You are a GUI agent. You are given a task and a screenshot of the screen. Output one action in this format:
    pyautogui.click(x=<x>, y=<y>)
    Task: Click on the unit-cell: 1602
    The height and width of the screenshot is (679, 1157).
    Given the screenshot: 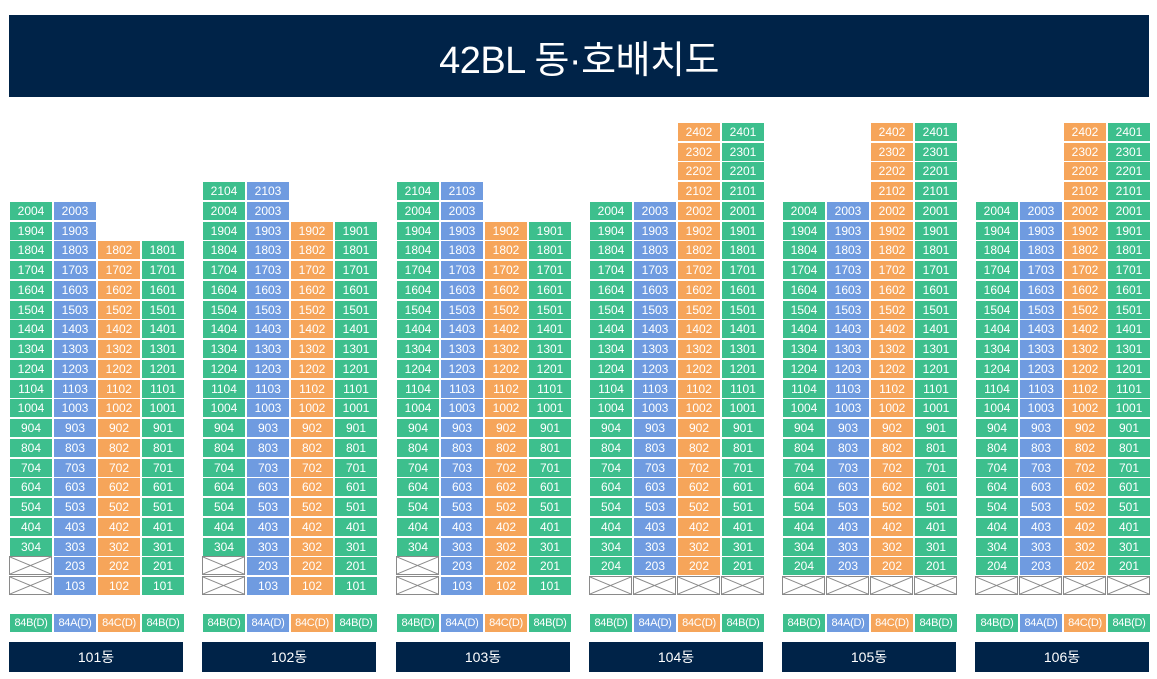 What is the action you would take?
    pyautogui.click(x=312, y=289)
    